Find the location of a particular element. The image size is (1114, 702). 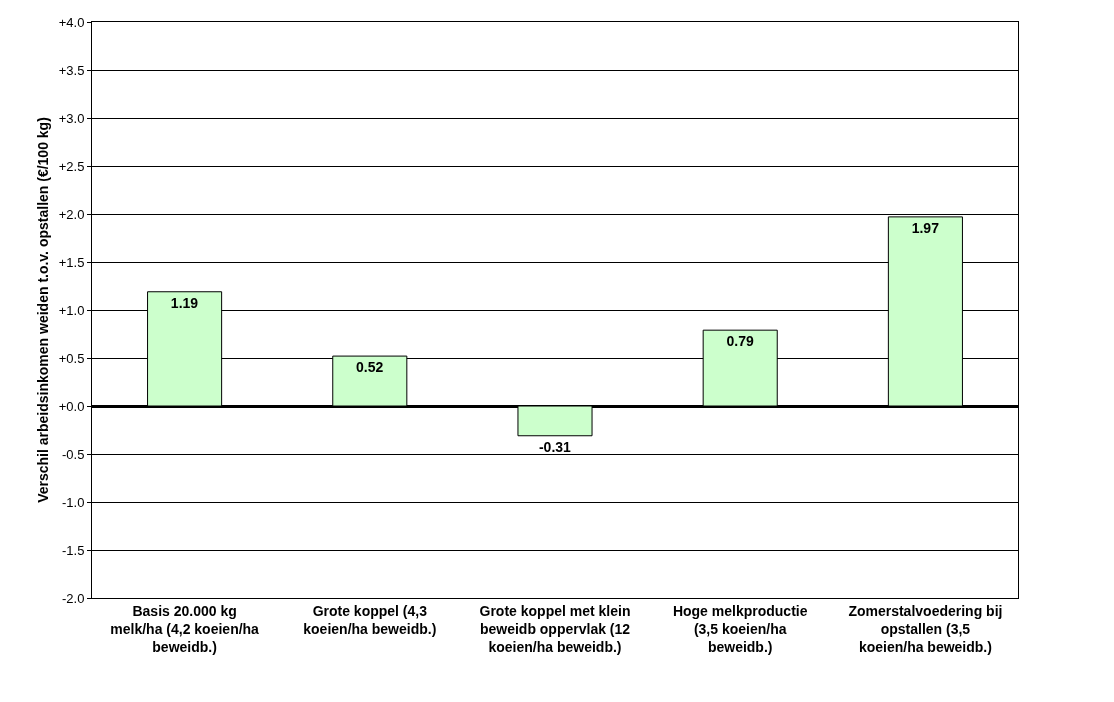

data-label: -0.31 is located at coordinates (555, 446).